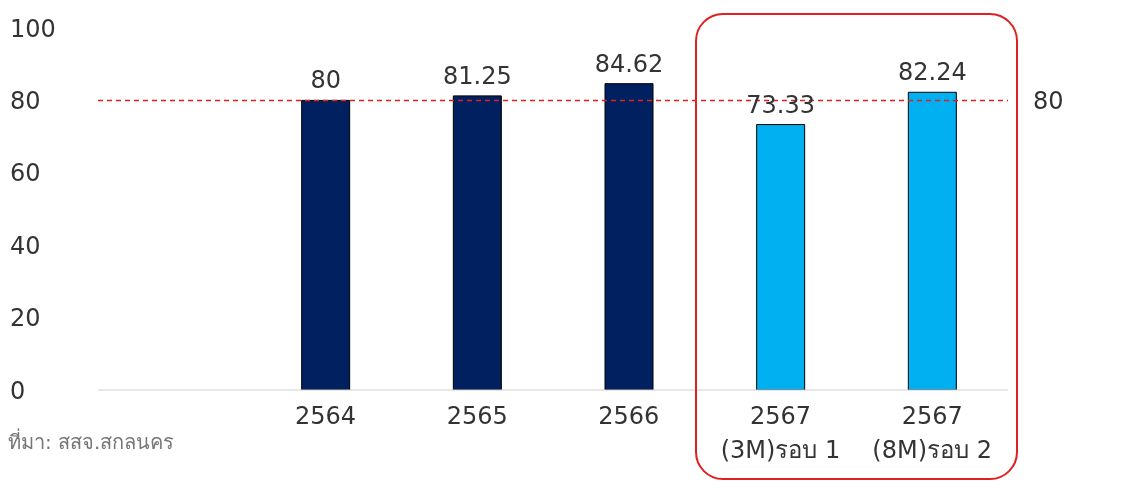 The width and height of the screenshot is (1140, 491). What do you see at coordinates (629, 416) in the screenshot?
I see `x-tick-label: 2566` at bounding box center [629, 416].